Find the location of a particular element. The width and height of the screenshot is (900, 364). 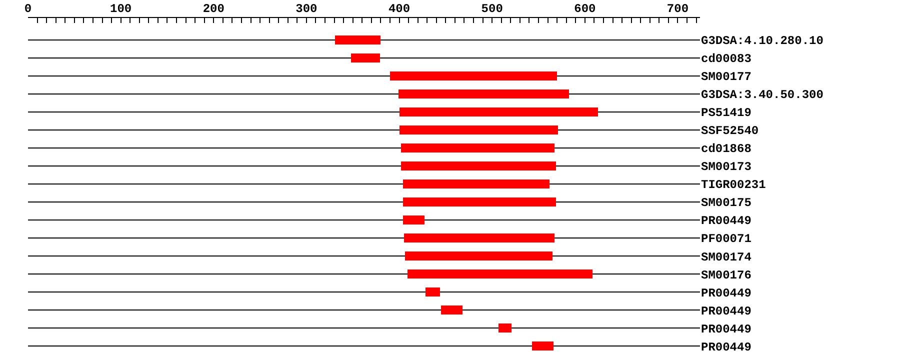

y-tick-label: G3DSA:4.10.280.10 is located at coordinates (762, 41).